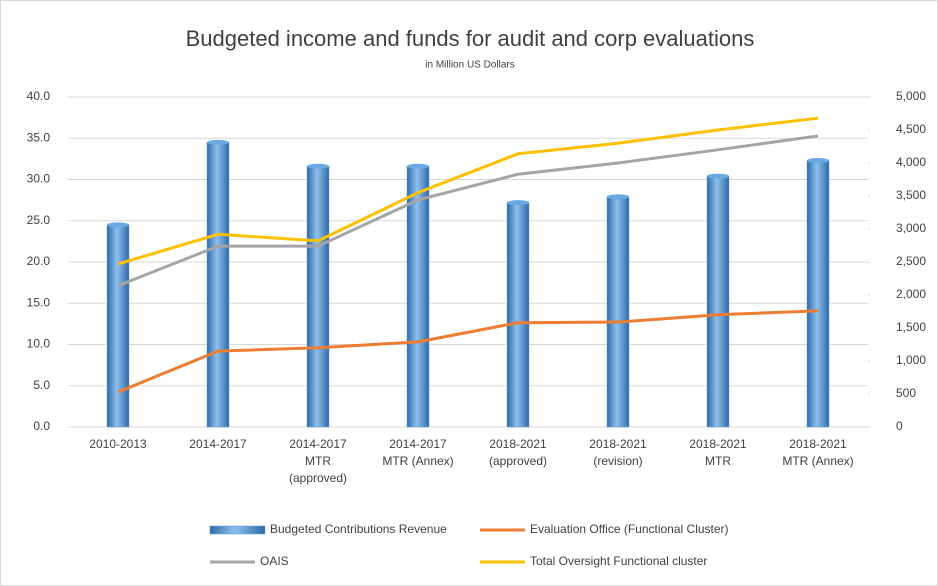  What do you see at coordinates (39, 261) in the screenshot?
I see `y-tick-label: 20.0` at bounding box center [39, 261].